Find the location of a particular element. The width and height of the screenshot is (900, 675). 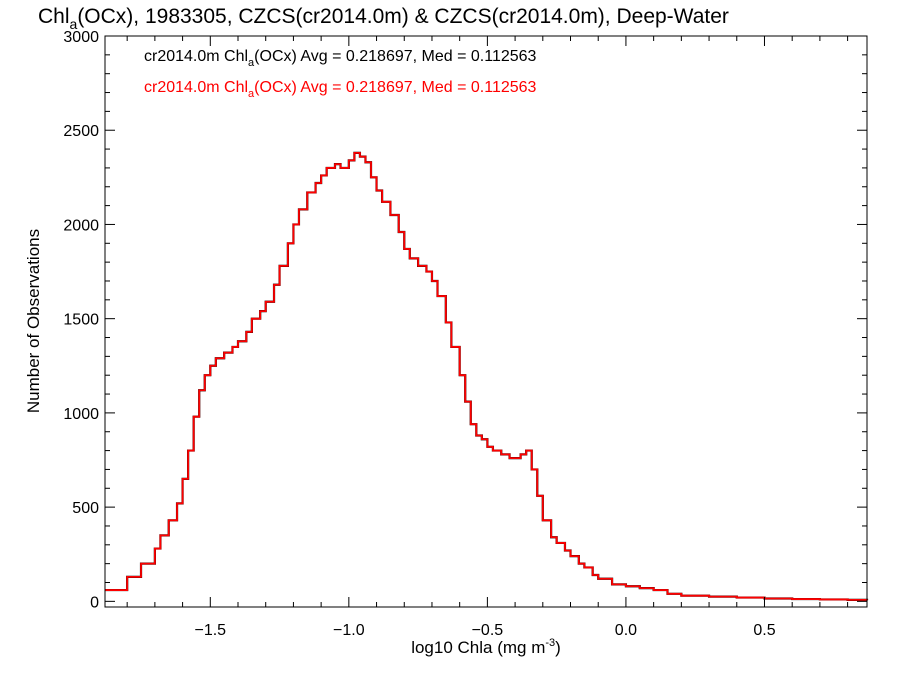

annotation-red-pre: cr2014.0m Chl is located at coordinates (196, 87).